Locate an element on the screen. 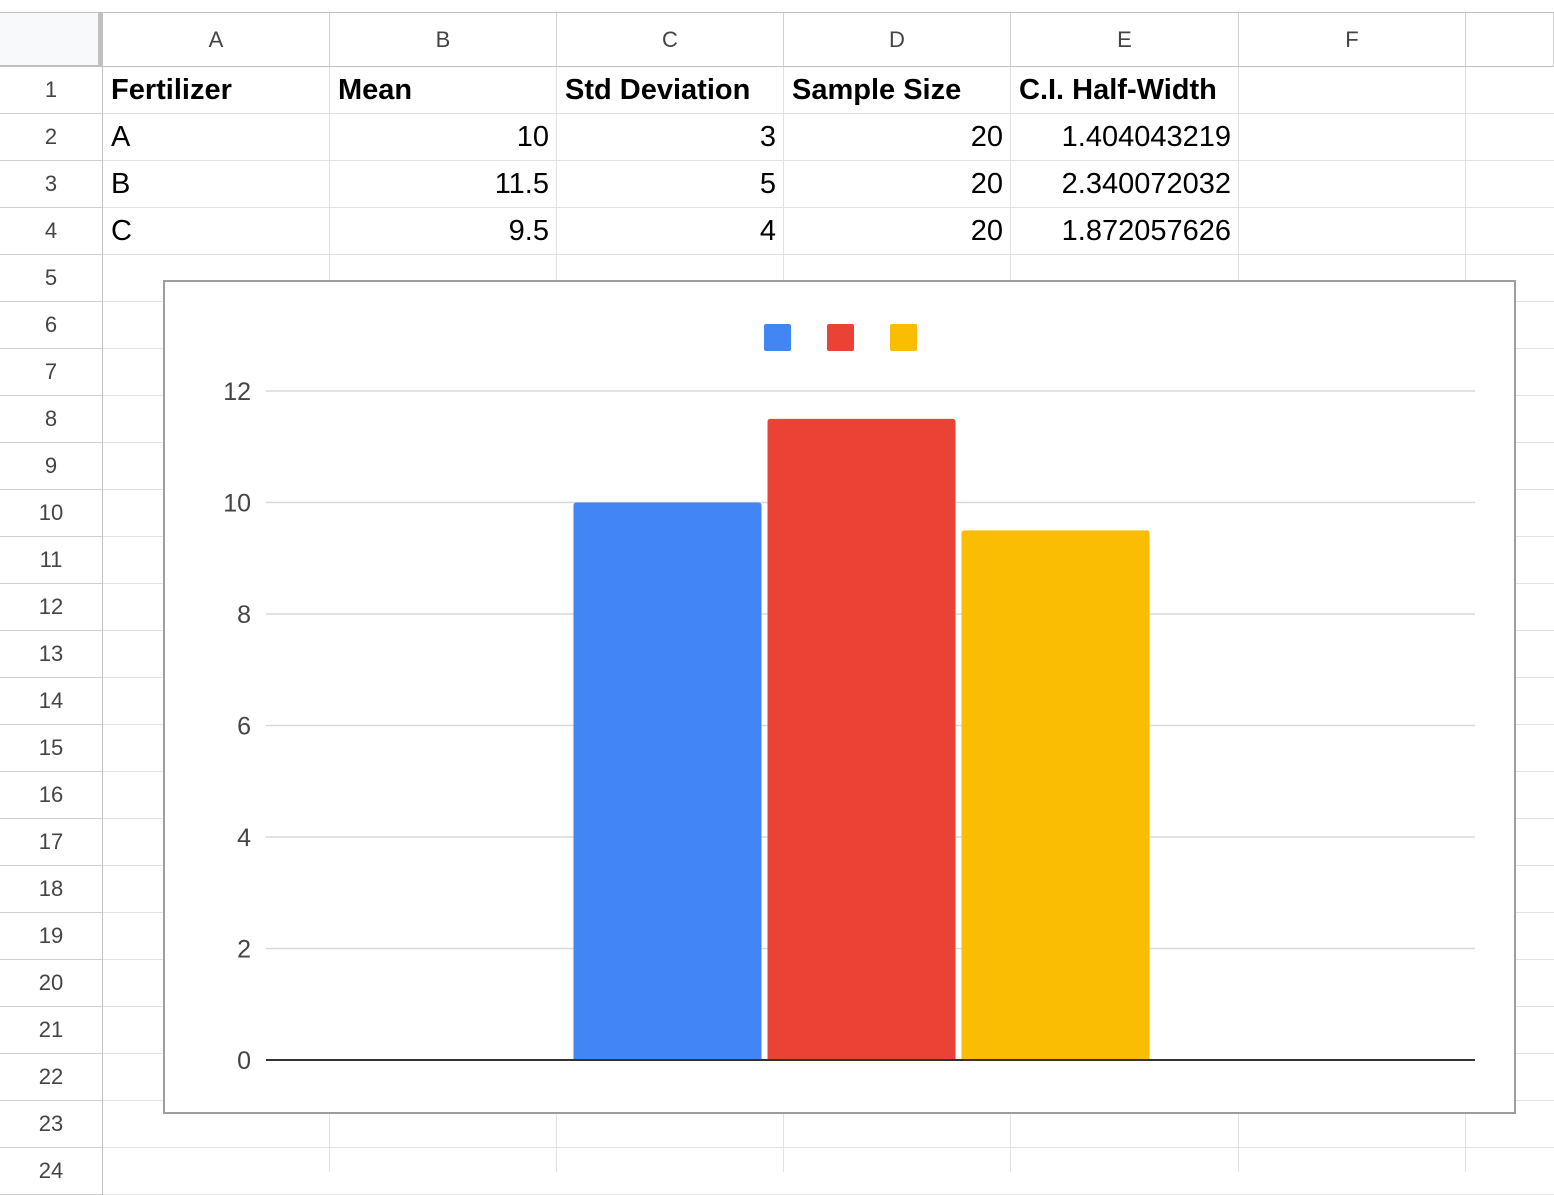  row-header-4: 4 is located at coordinates (51, 231).